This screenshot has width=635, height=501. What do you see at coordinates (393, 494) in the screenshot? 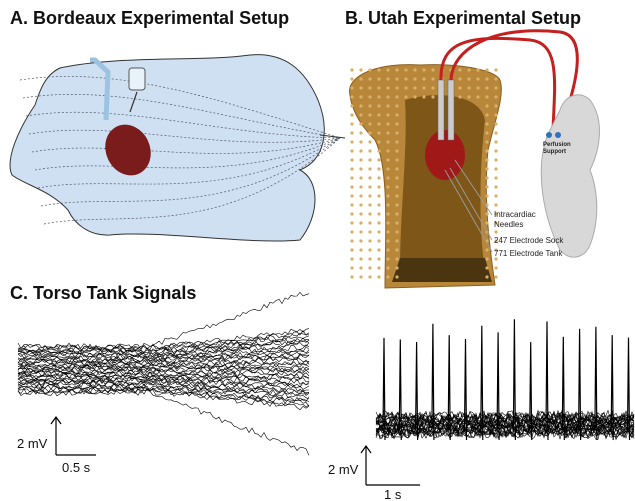
I see `scale-time: 1 s` at bounding box center [393, 494].